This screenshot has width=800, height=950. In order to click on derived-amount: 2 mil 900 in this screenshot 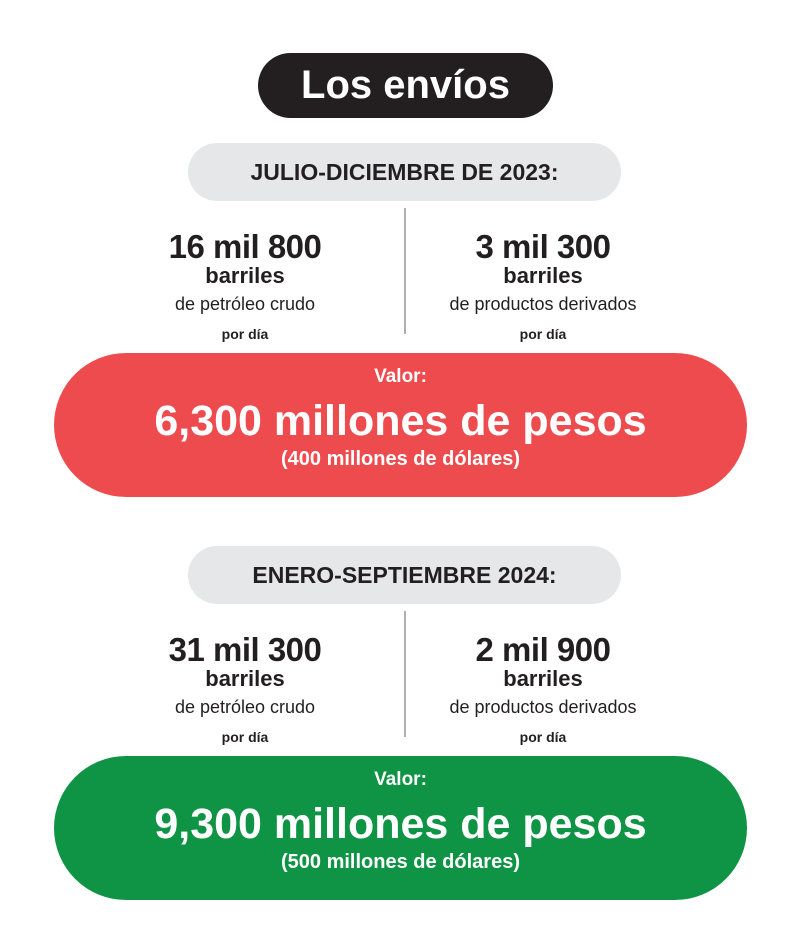, I will do `click(543, 649)`.